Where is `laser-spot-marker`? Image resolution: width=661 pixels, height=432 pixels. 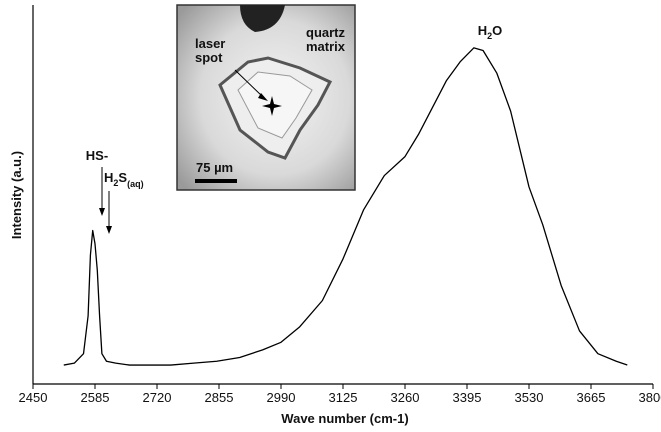
laser-spot-marker is located at coordinates (272, 106).